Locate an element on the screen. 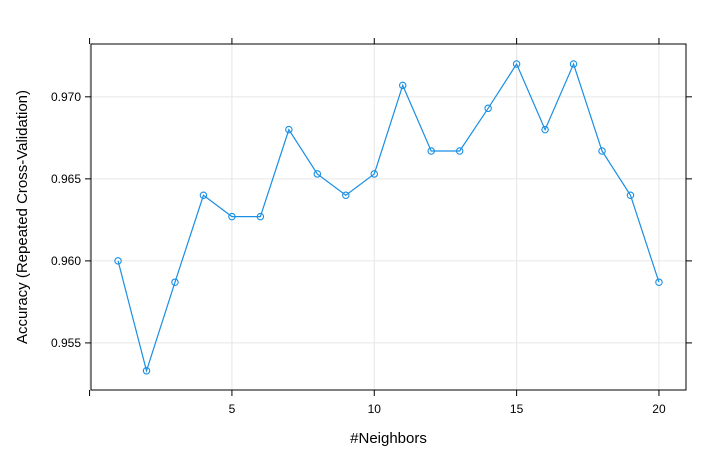 The image size is (725, 466). x-tick-label: 10 is located at coordinates (375, 409).